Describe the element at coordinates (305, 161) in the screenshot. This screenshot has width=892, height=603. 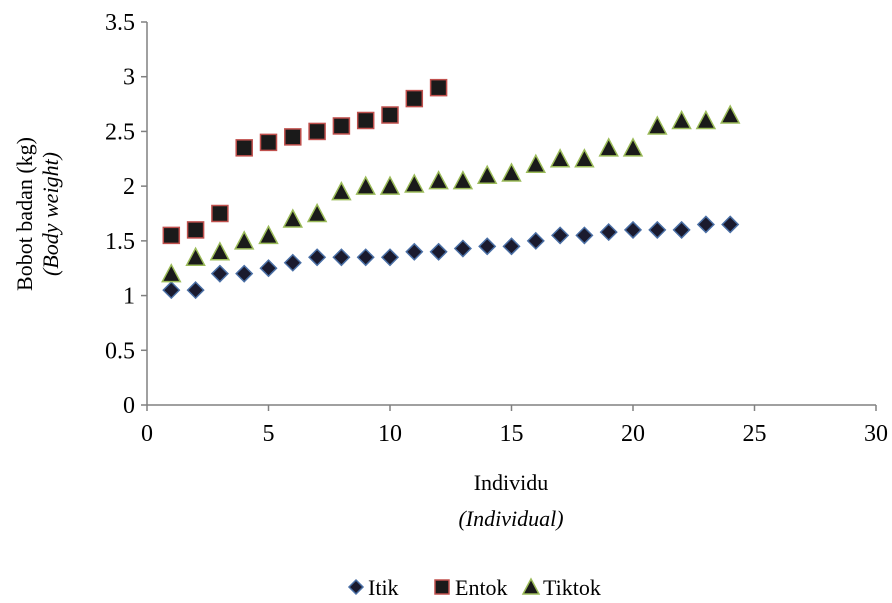
I see `series-entok` at that location.